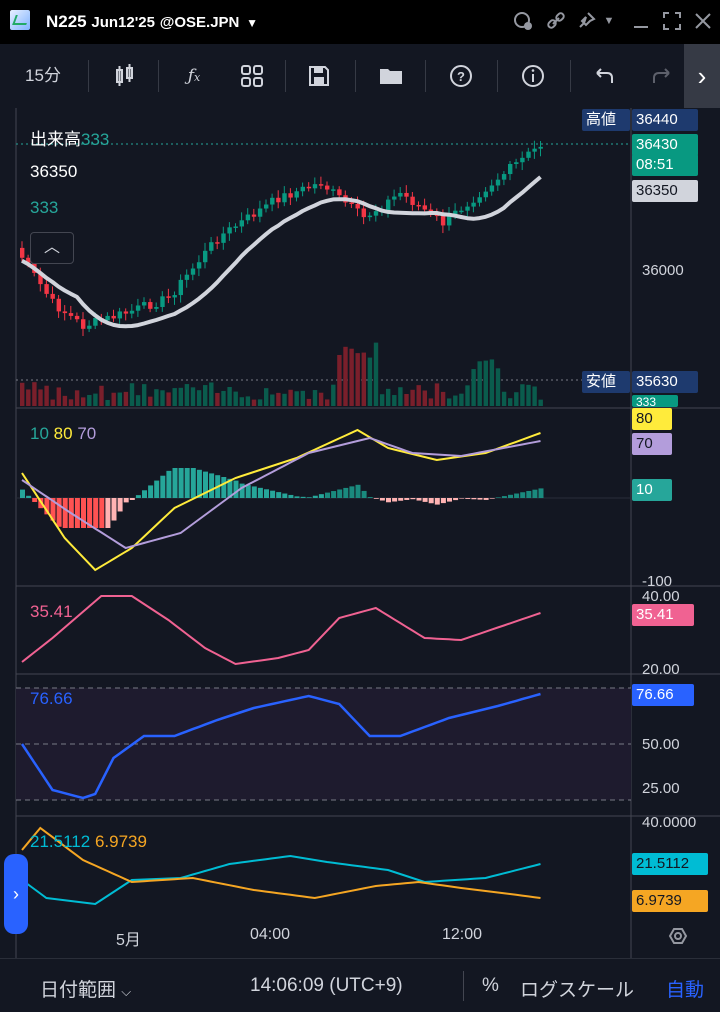 The height and width of the screenshot is (1012, 720). What do you see at coordinates (490, 985) in the screenshot?
I see `percent-toggle: %` at bounding box center [490, 985].